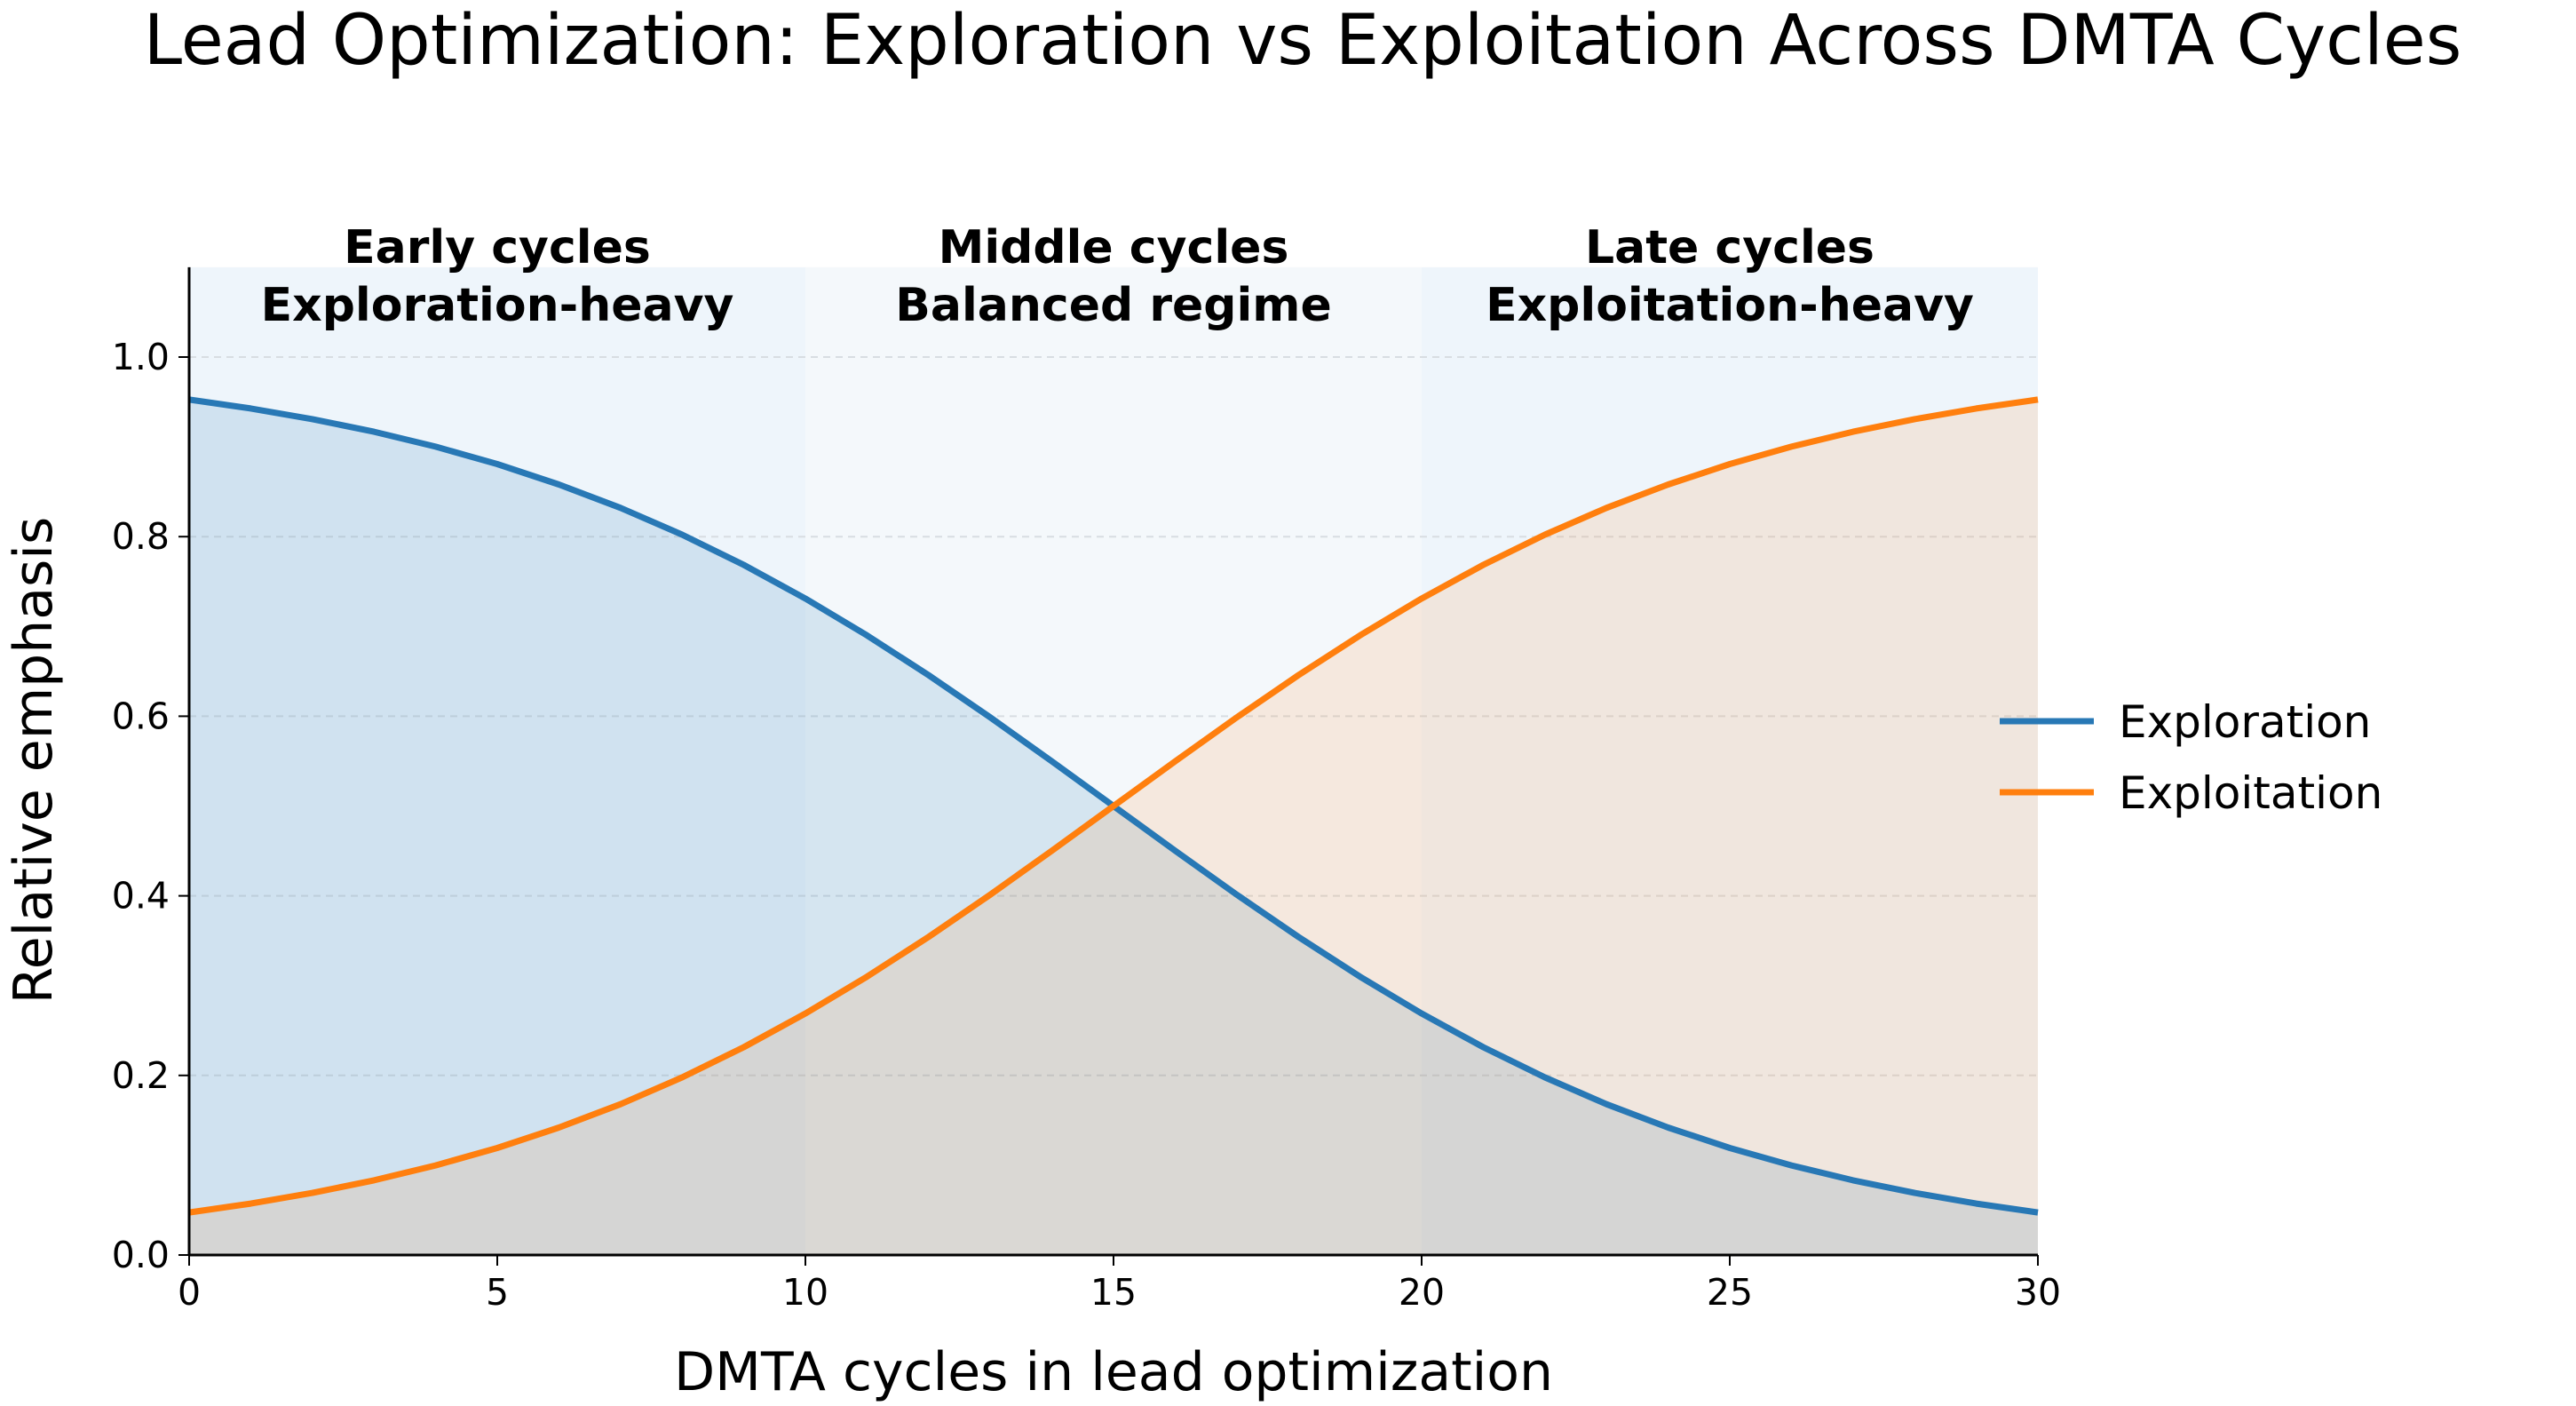 Image resolution: width=2576 pixels, height=1406 pixels. I want to click on x-tick-label: 0, so click(190, 1292).